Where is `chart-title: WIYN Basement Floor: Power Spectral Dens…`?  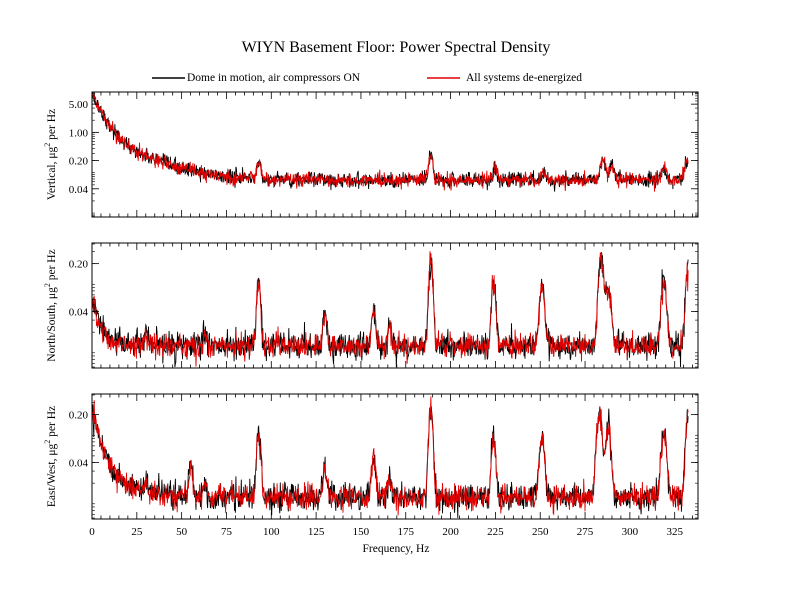 chart-title: WIYN Basement Floor: Power Spectral Dens… is located at coordinates (396, 47).